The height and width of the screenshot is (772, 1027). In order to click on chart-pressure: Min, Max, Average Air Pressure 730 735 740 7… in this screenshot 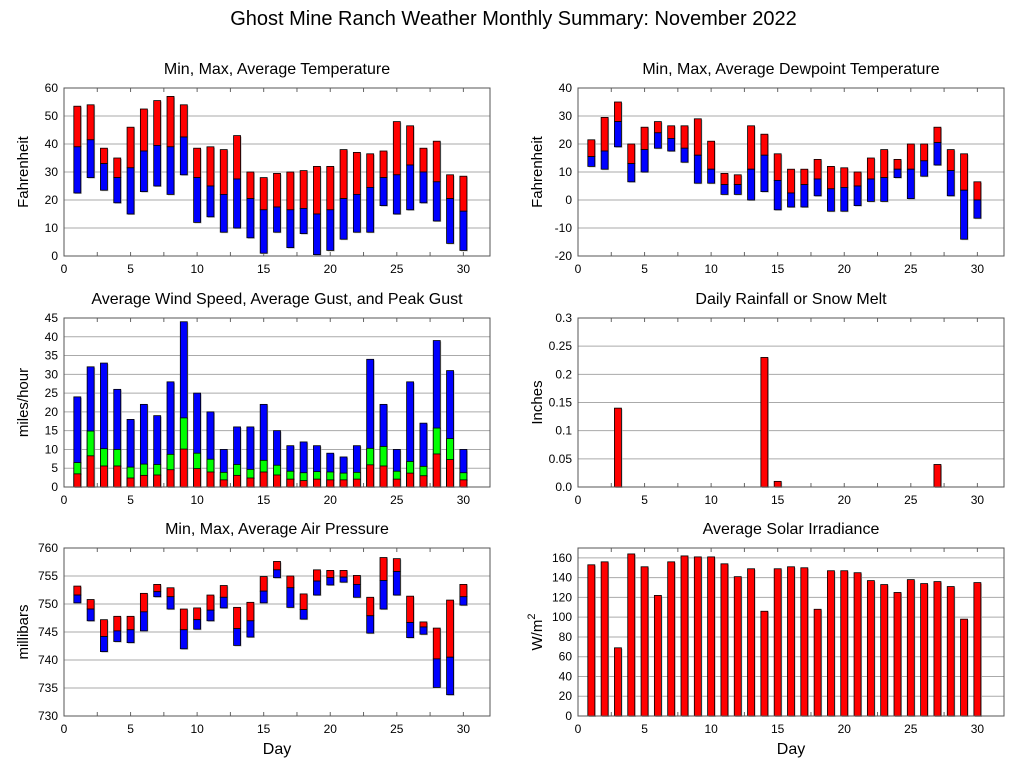, I will do `click(253, 639)`.